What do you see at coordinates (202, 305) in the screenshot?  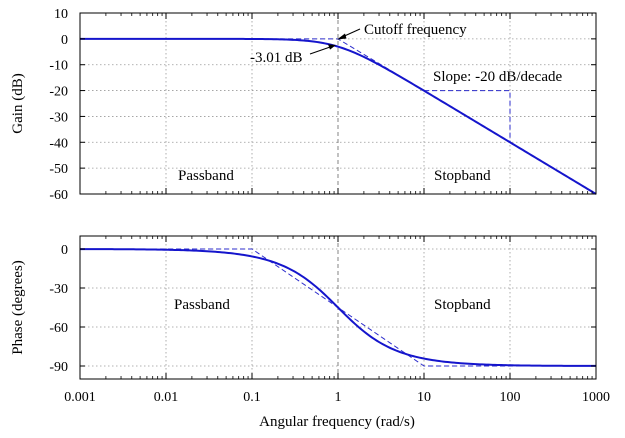 I see `phase-passband-label: Passband` at bounding box center [202, 305].